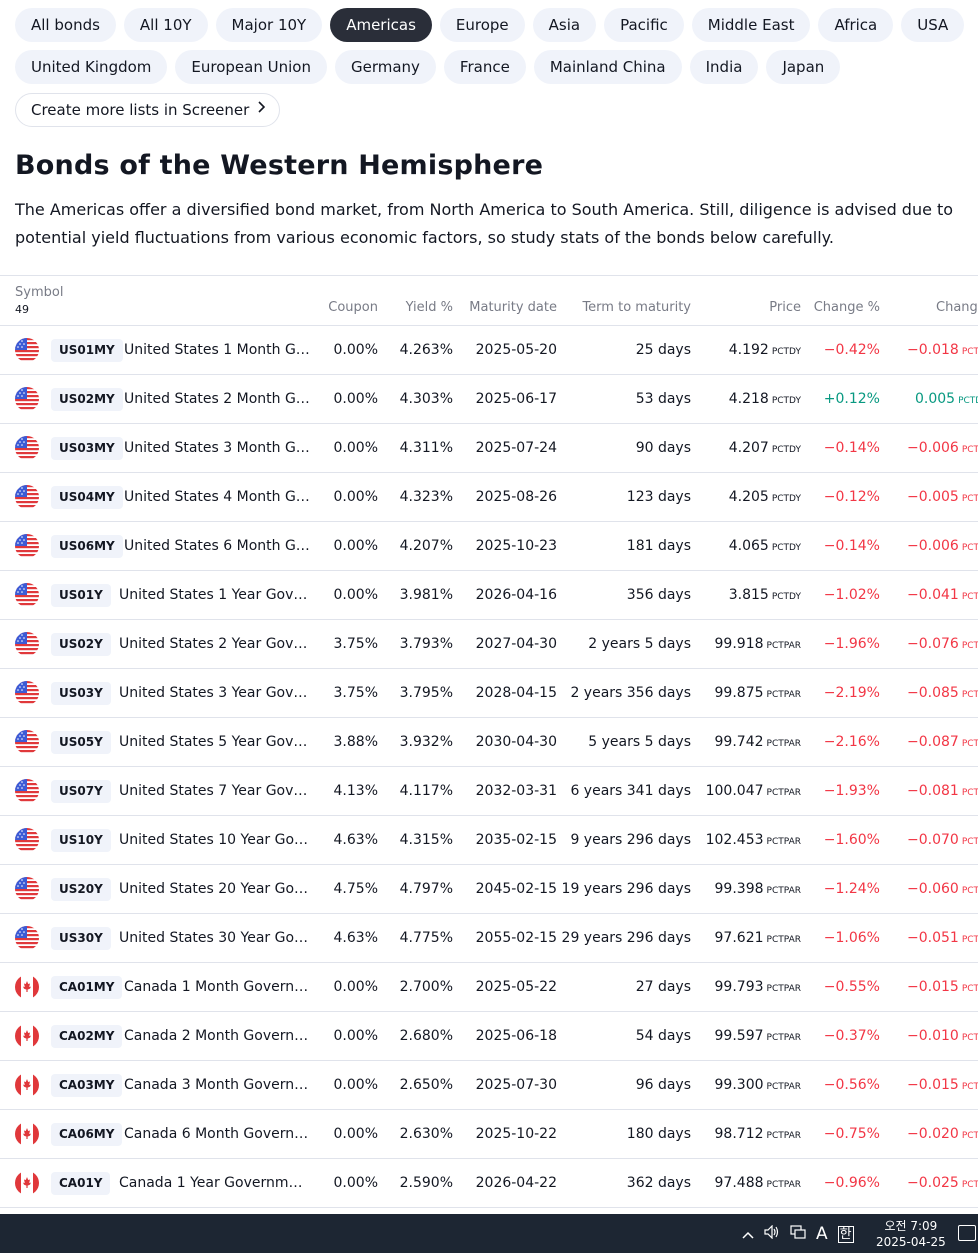 The height and width of the screenshot is (1253, 978). What do you see at coordinates (215, 889) in the screenshot?
I see `bond-name: United States 20 Year Government Bond` at bounding box center [215, 889].